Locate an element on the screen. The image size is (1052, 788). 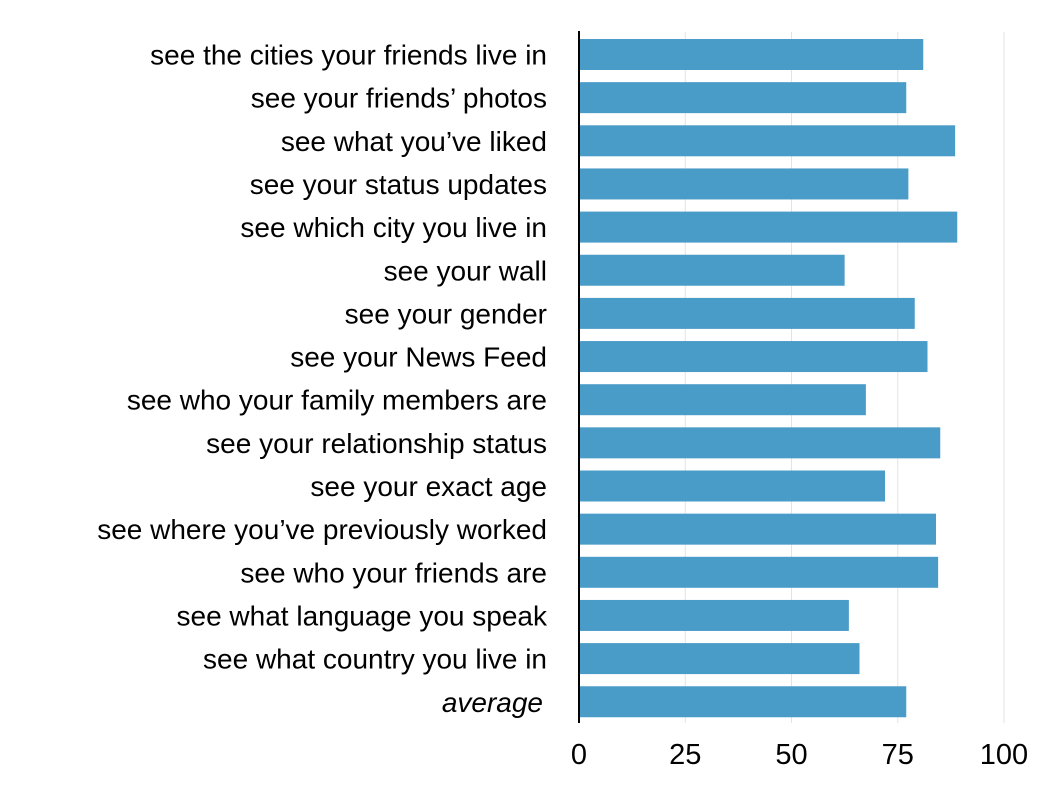
x-tick-label: 0 is located at coordinates (579, 755).